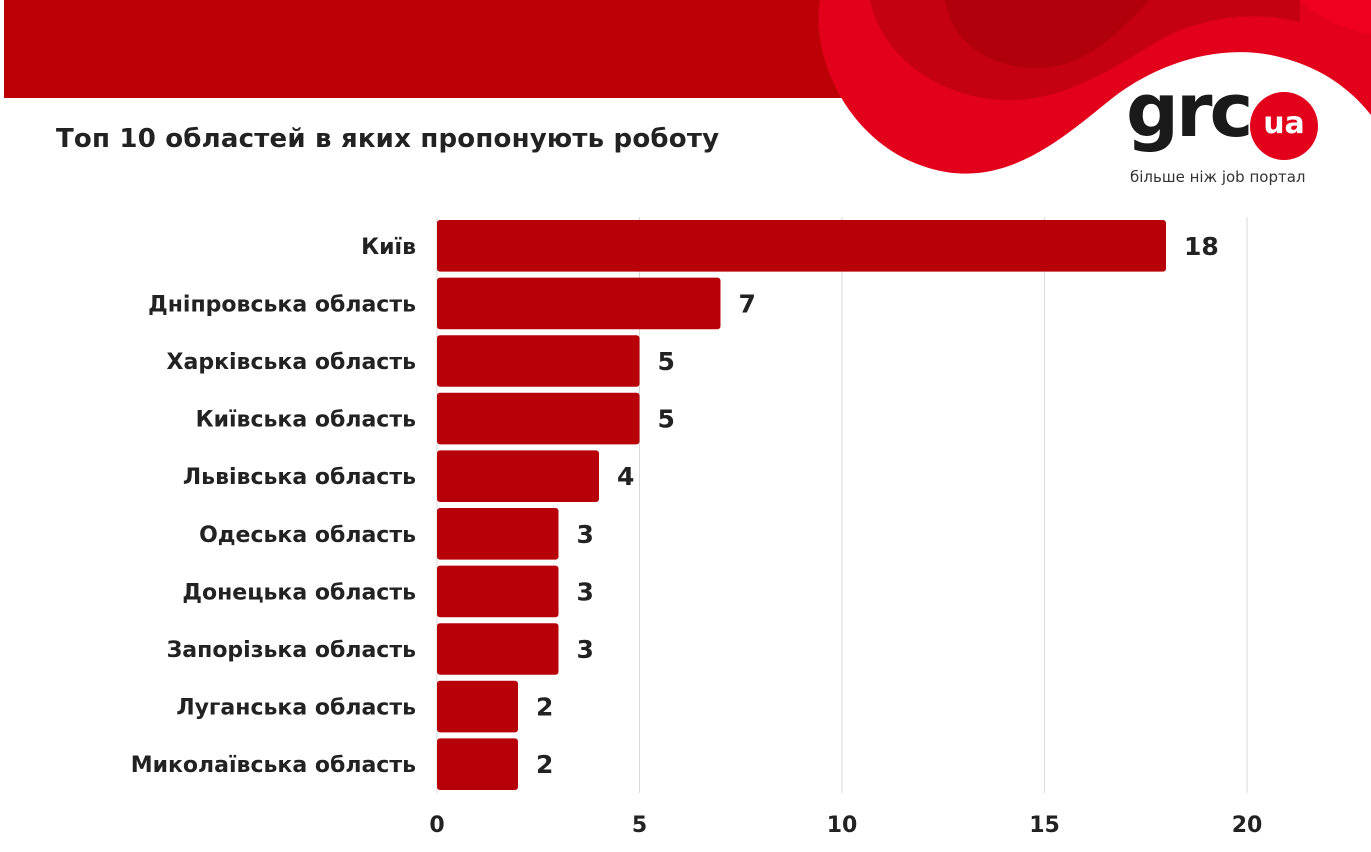 This screenshot has width=1371, height=852. What do you see at coordinates (299, 477) in the screenshot?
I see `category-label: Львівська область` at bounding box center [299, 477].